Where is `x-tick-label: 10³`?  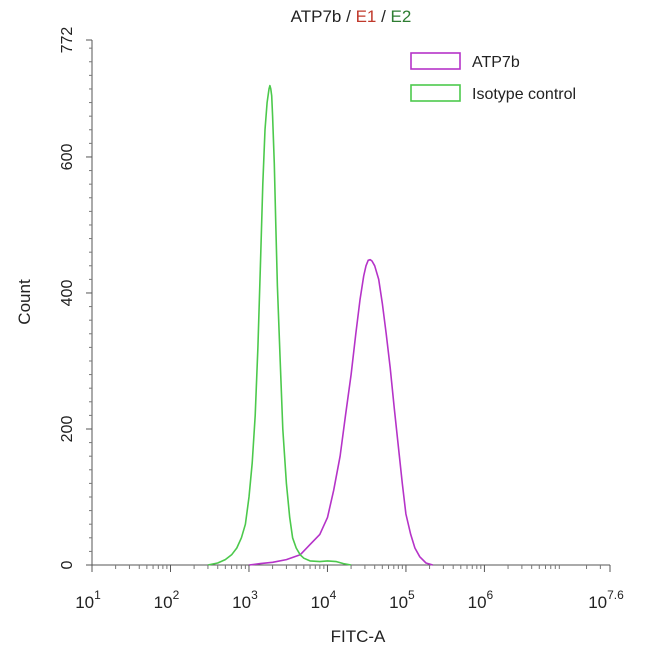
x-tick-label: 10³ is located at coordinates (245, 600).